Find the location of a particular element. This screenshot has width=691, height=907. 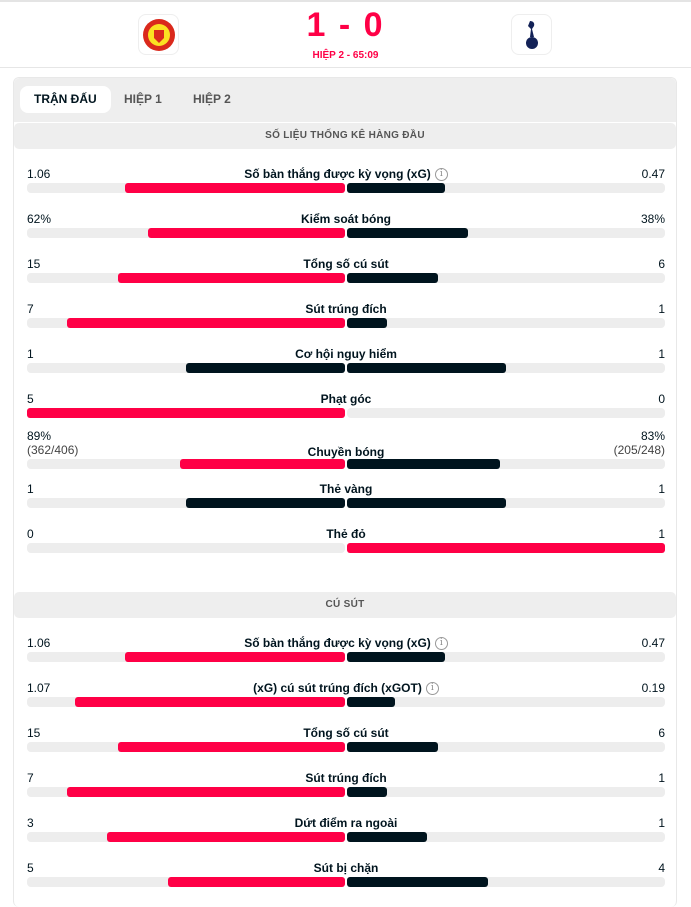

home-value: 1.07 is located at coordinates (38, 688).